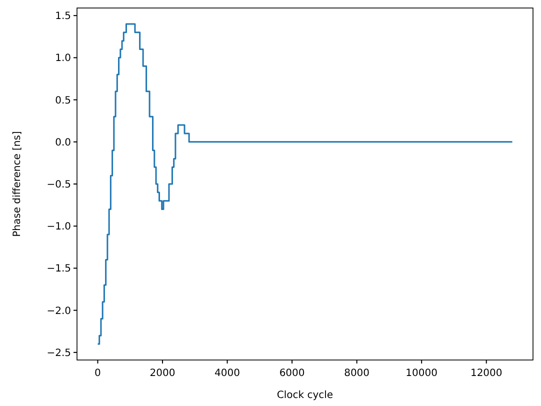 The width and height of the screenshot is (541, 406). What do you see at coordinates (58, 311) in the screenshot?
I see `y-tick-label: −2.0` at bounding box center [58, 311].